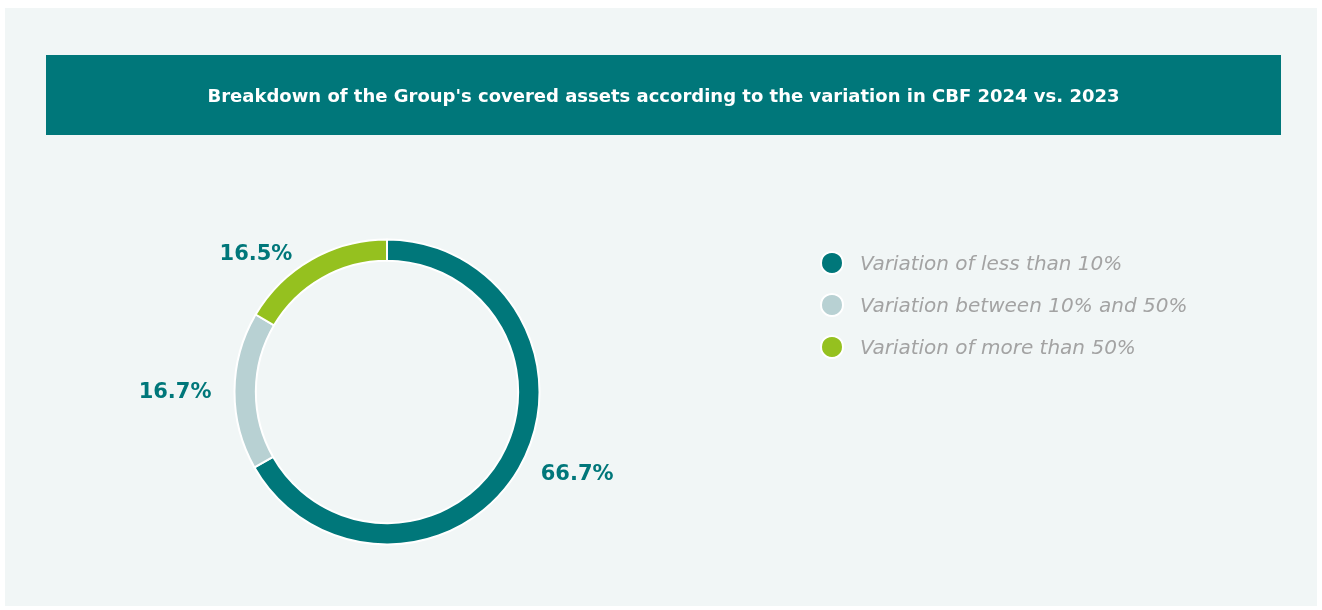 The height and width of the screenshot is (610, 1322). Describe the element at coordinates (998, 347) in the screenshot. I see `legend-label: Variation of more than 50%` at that location.